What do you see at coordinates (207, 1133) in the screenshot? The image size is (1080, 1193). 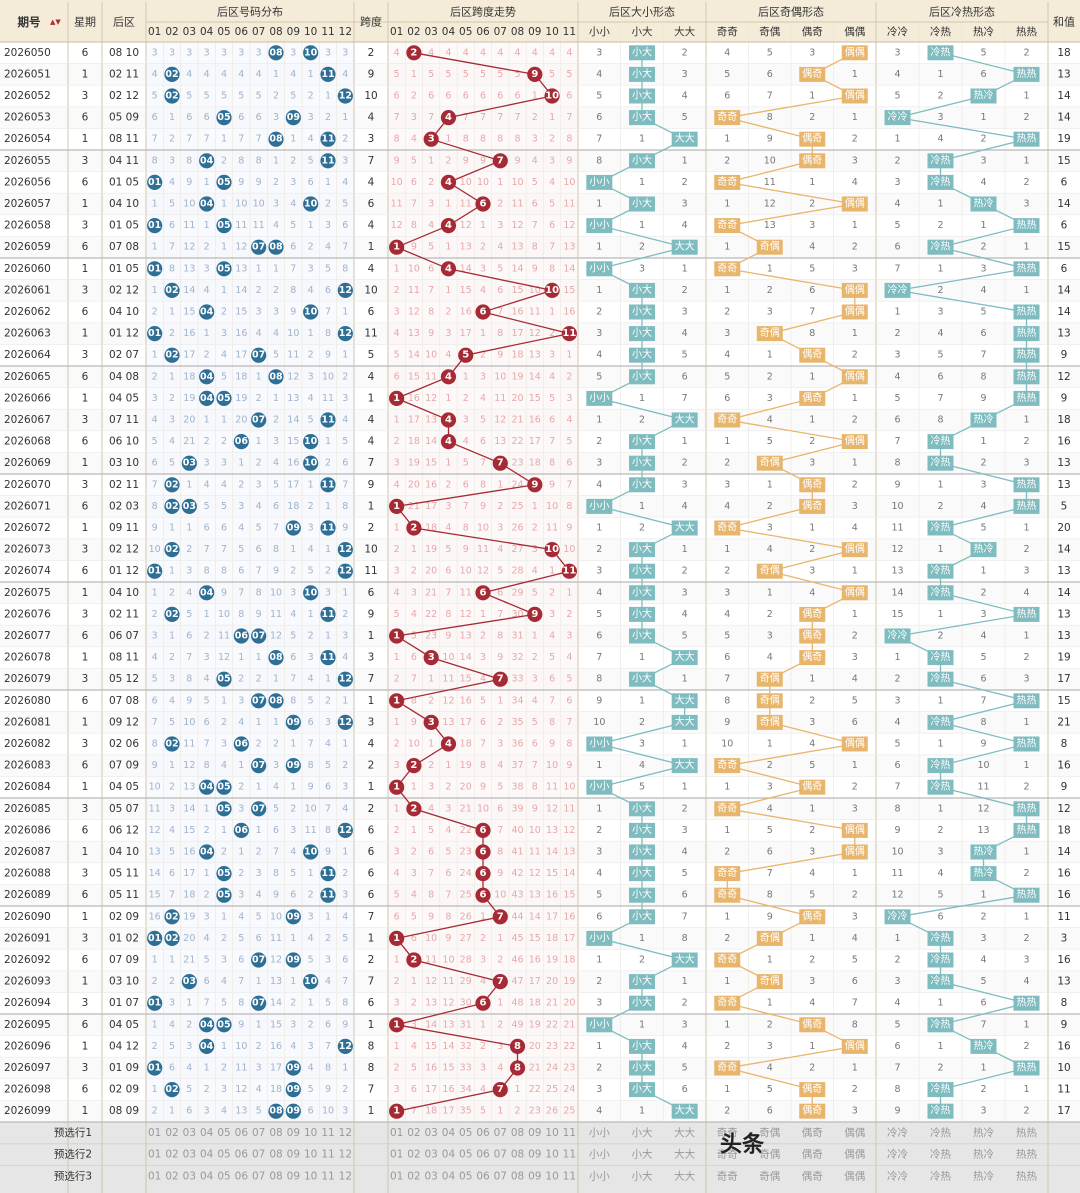 I see `preselect-number: 04` at bounding box center [207, 1133].